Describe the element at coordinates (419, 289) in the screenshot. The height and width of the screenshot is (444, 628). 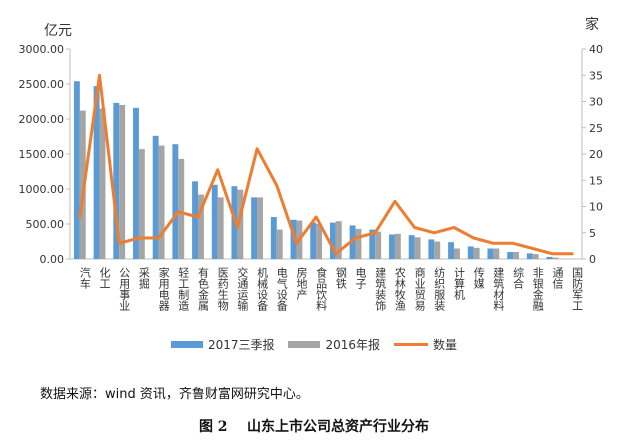
I see `category-label: 商业贸易` at that location.